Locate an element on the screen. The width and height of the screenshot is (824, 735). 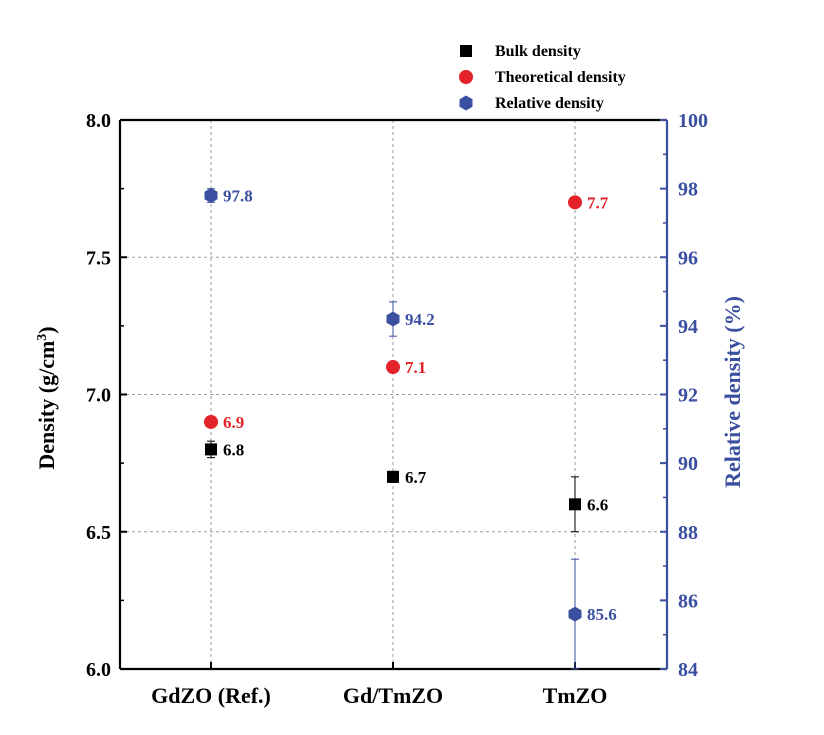
x-tick-label: TmZO is located at coordinates (575, 695).